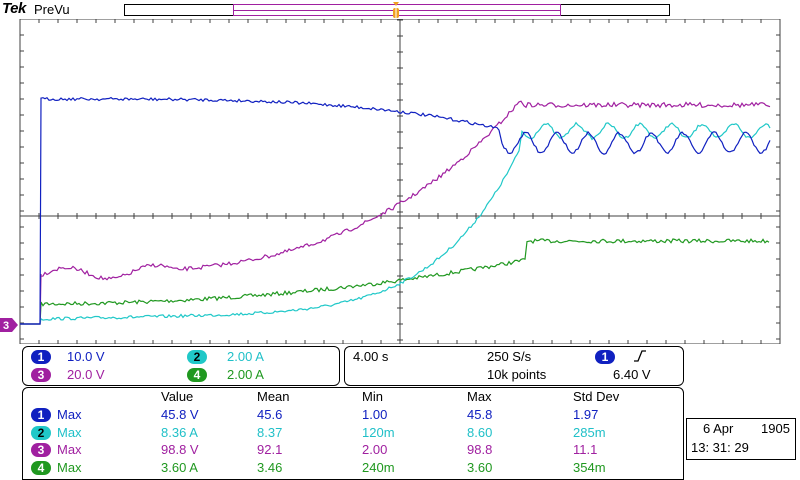  Describe the element at coordinates (509, 356) in the screenshot. I see `sample-rate: 250 S/s` at that location.